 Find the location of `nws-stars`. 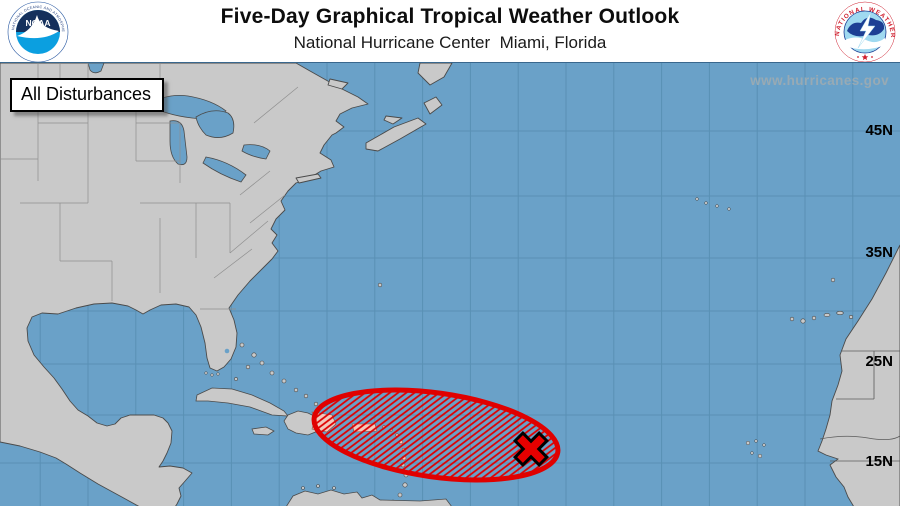

nws-stars is located at coordinates (865, 57).